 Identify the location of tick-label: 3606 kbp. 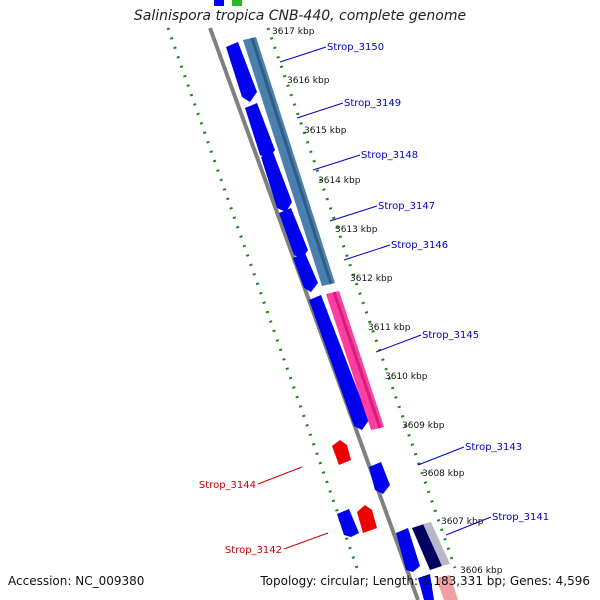
(481, 571).